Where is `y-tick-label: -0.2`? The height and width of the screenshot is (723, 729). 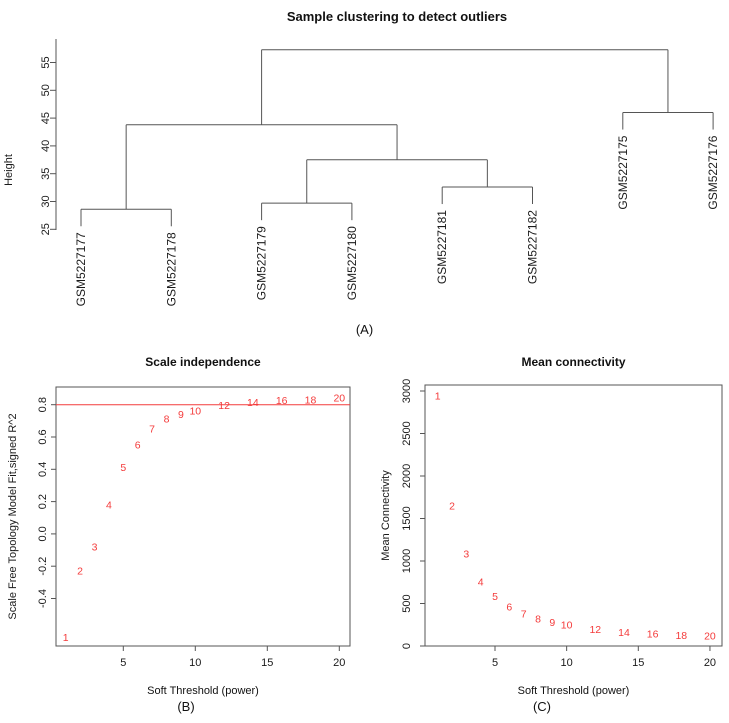 y-tick-label: -0.2 is located at coordinates (43, 566).